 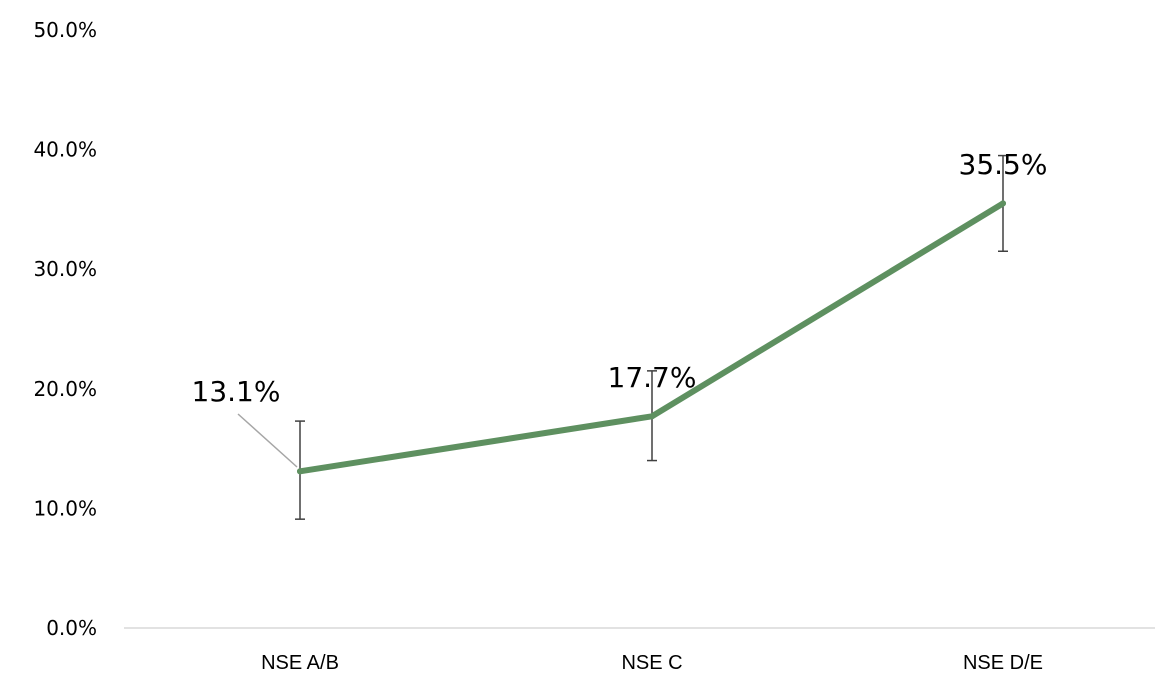 What do you see at coordinates (65, 30) in the screenshot?
I see `y-tick-label: 50.0%` at bounding box center [65, 30].